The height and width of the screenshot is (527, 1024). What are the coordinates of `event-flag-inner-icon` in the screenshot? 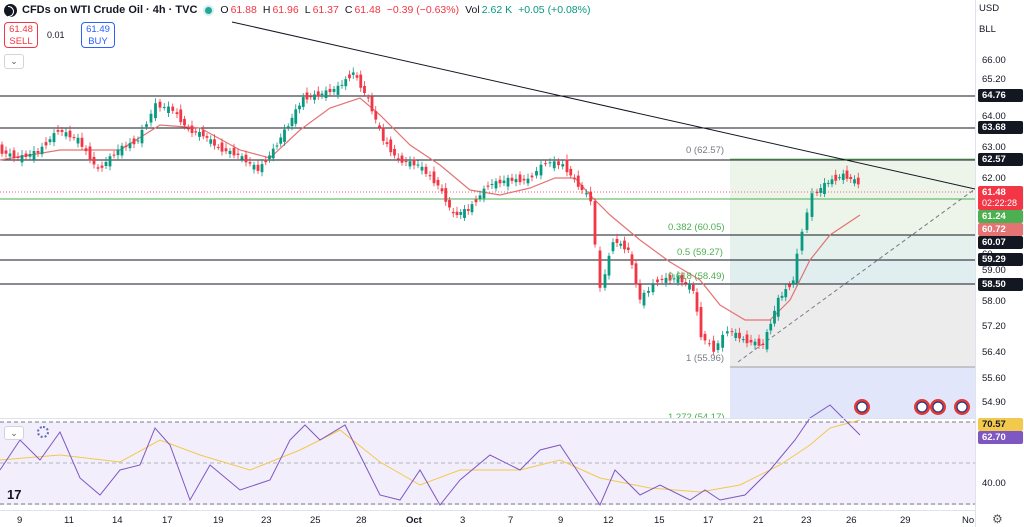 It's located at (922, 407).